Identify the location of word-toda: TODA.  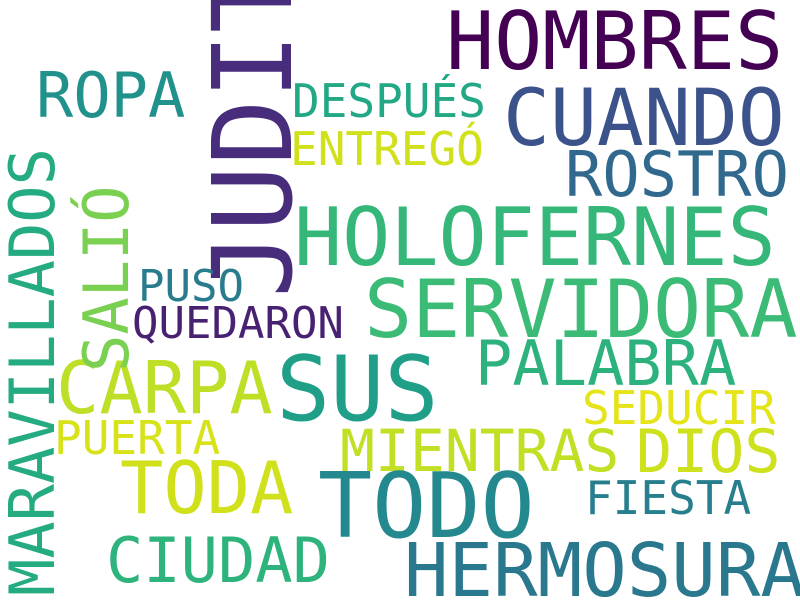
(207, 488).